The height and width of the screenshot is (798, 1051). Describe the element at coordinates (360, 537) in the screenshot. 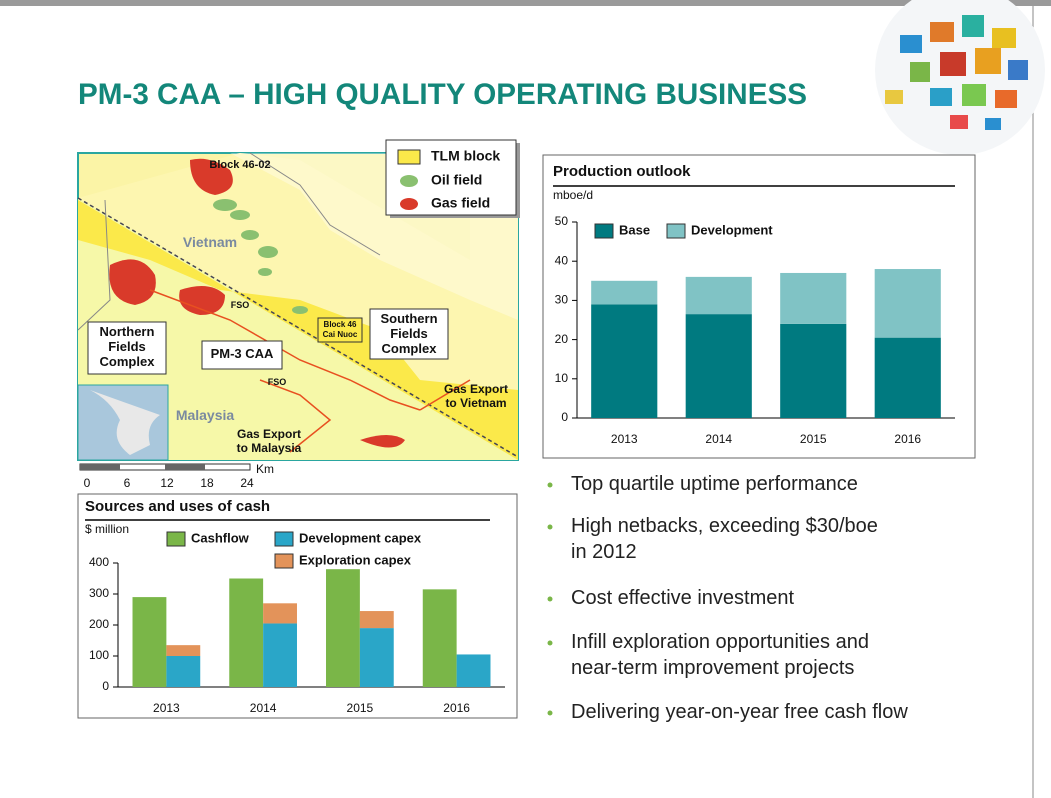

I see `legend-label: Development capex` at that location.